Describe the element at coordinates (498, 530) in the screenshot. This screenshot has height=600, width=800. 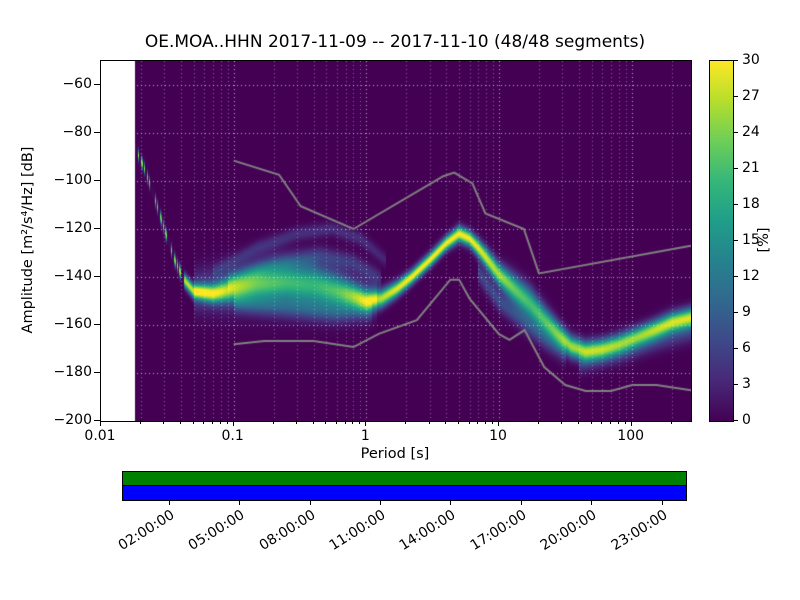
I see `time-tick-label: 17:00:00` at that location.